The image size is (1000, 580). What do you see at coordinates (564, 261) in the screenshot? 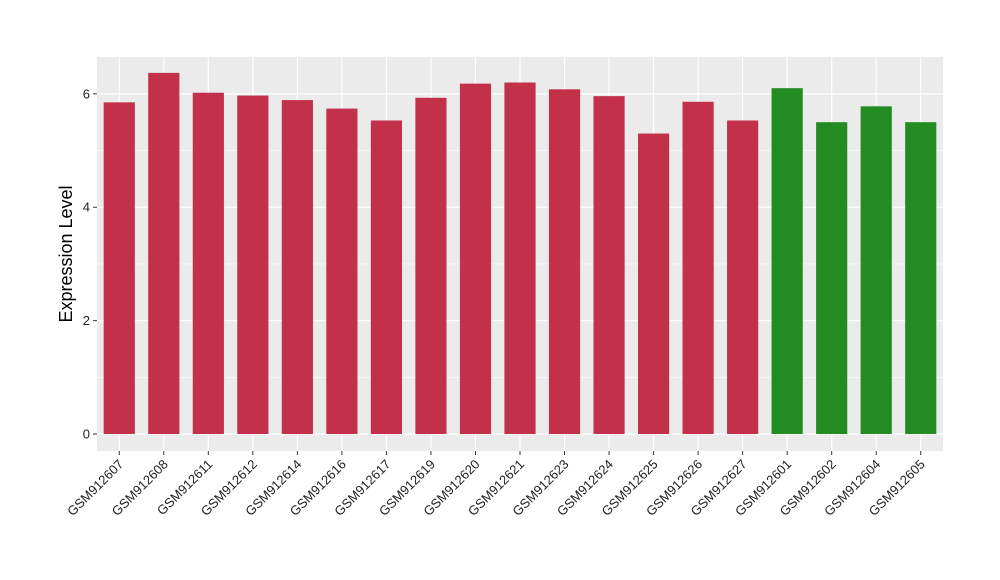
I see `bar-GSM912623` at bounding box center [564, 261].